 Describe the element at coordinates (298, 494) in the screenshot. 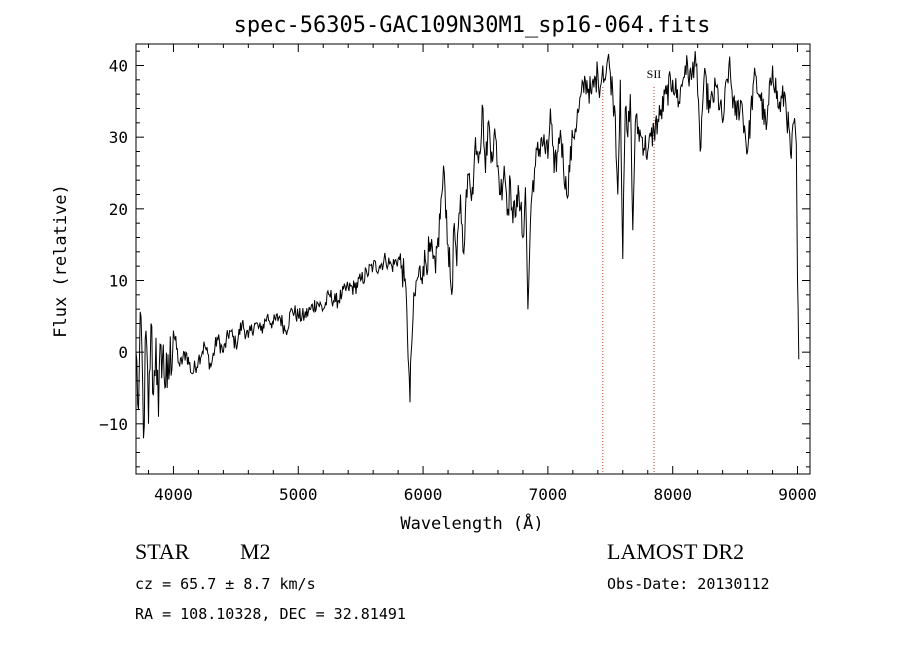

I see `x-tick-label: 5000` at that location.